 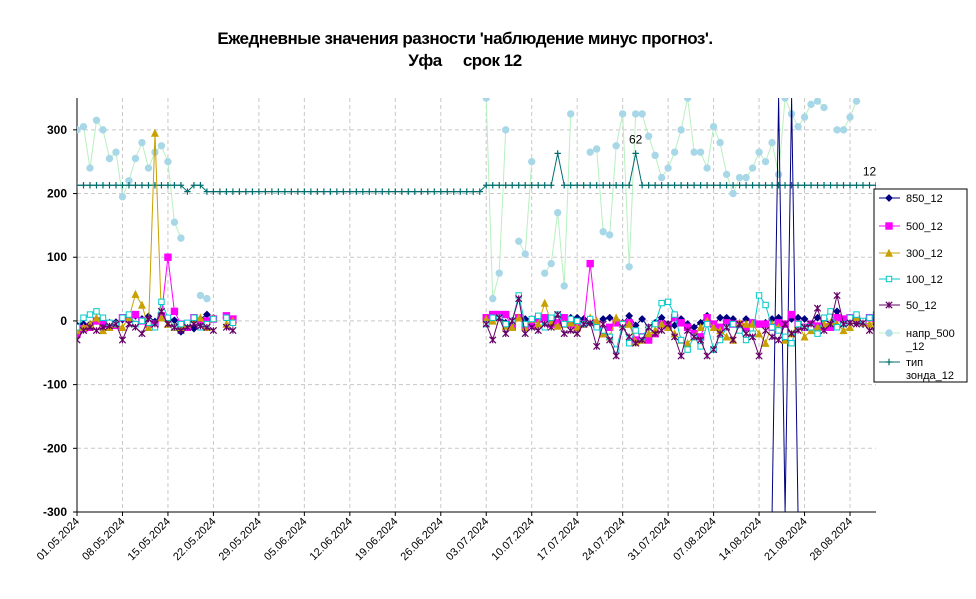 What do you see at coordinates (55, 385) in the screenshot?
I see `y-tick-label: -100` at bounding box center [55, 385].